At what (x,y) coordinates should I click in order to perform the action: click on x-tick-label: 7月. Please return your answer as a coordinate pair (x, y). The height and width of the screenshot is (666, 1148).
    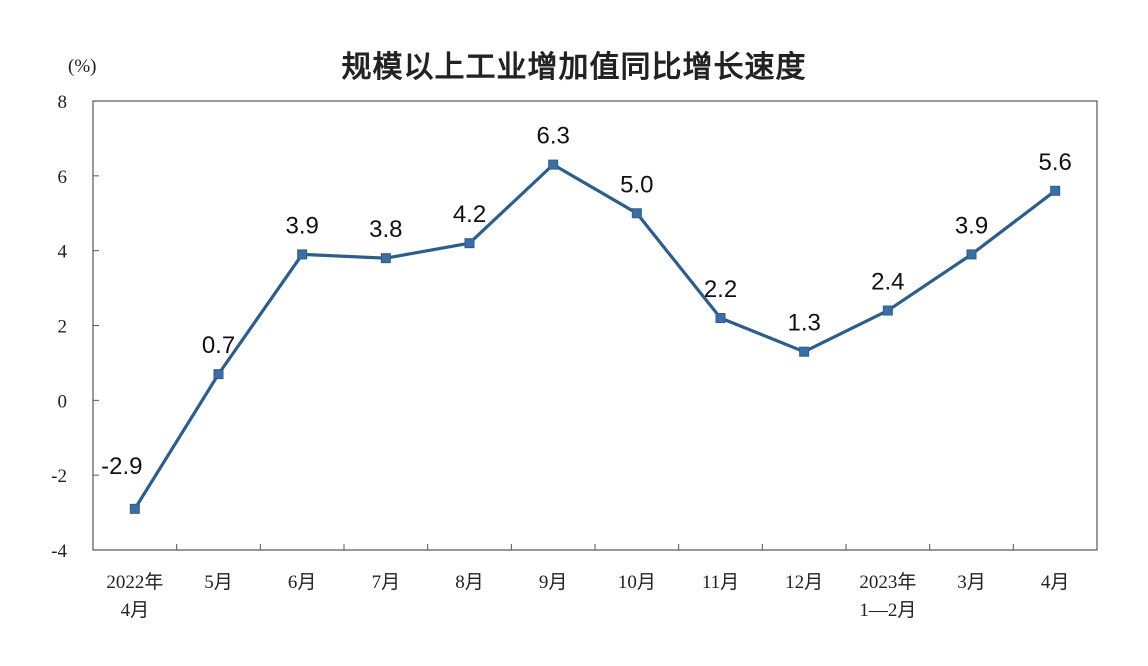
    Looking at the image, I should click on (386, 582).